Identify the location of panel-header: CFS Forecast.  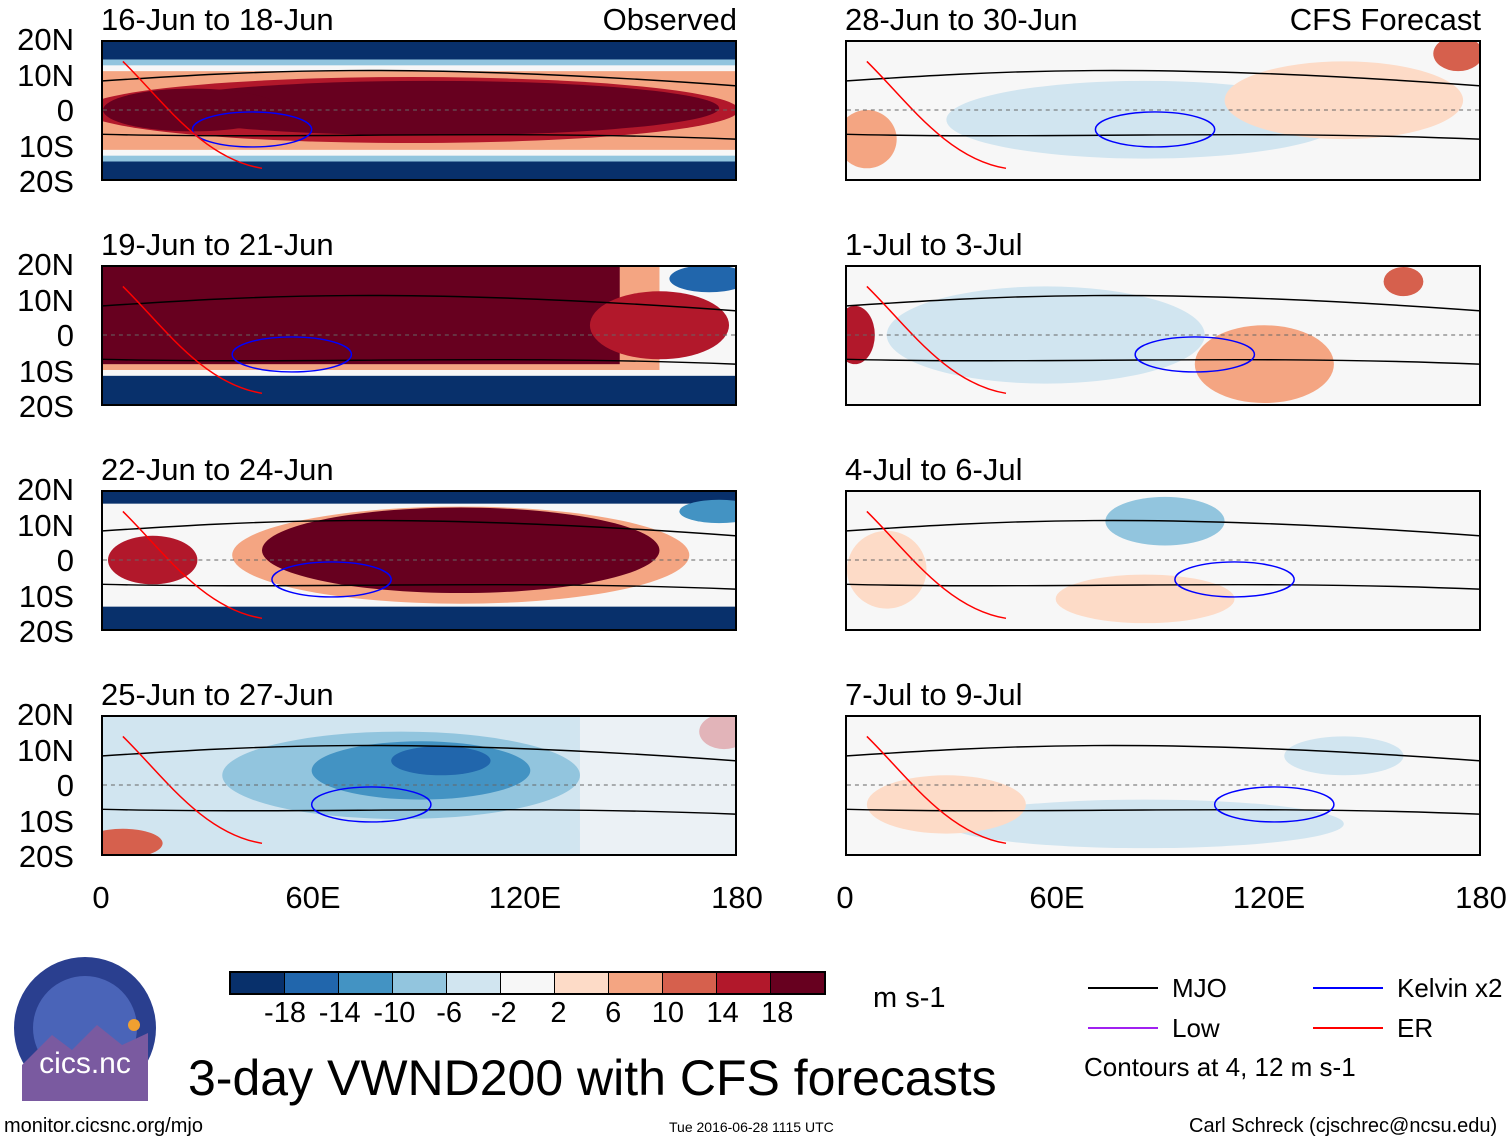
(1385, 19).